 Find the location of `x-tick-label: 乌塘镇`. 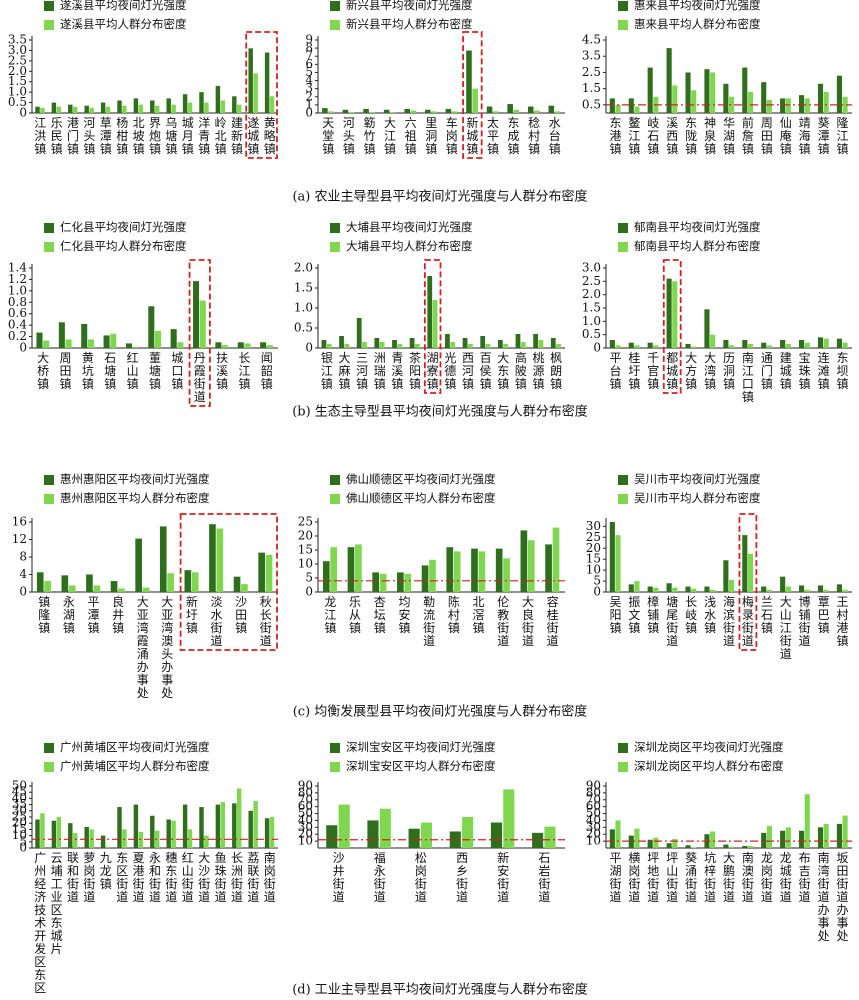

x-tick-label: 乌塘镇 is located at coordinates (171, 135).